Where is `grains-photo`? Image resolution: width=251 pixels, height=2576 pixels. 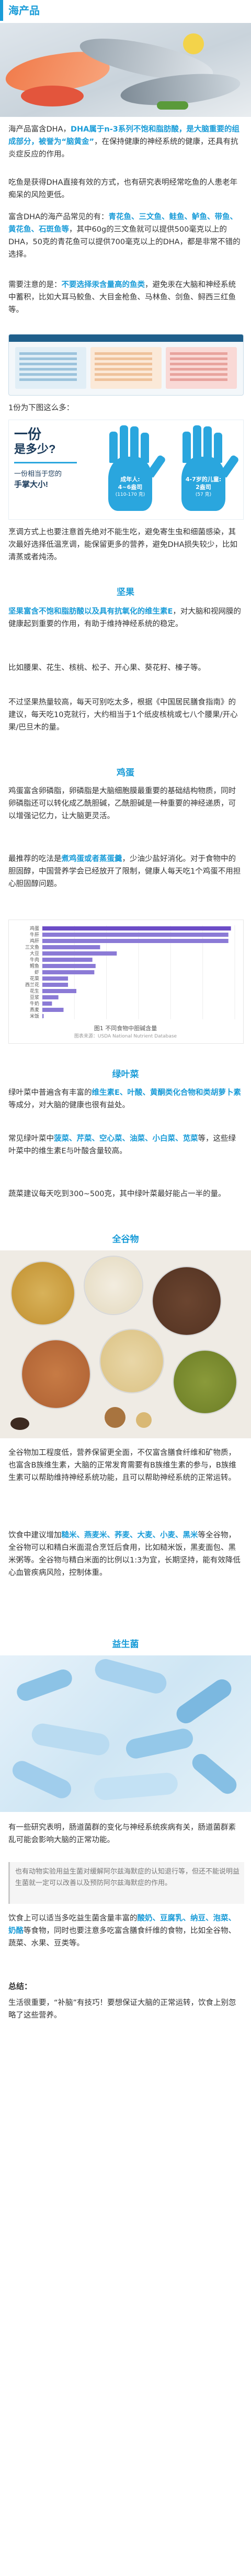
grains-photo is located at coordinates (125, 1344).